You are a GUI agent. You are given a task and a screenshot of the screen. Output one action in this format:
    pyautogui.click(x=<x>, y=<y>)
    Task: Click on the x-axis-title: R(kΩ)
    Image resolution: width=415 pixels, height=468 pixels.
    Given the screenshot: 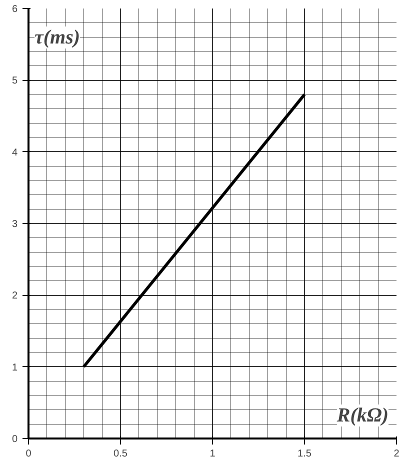 What is the action you would take?
    pyautogui.click(x=362, y=415)
    